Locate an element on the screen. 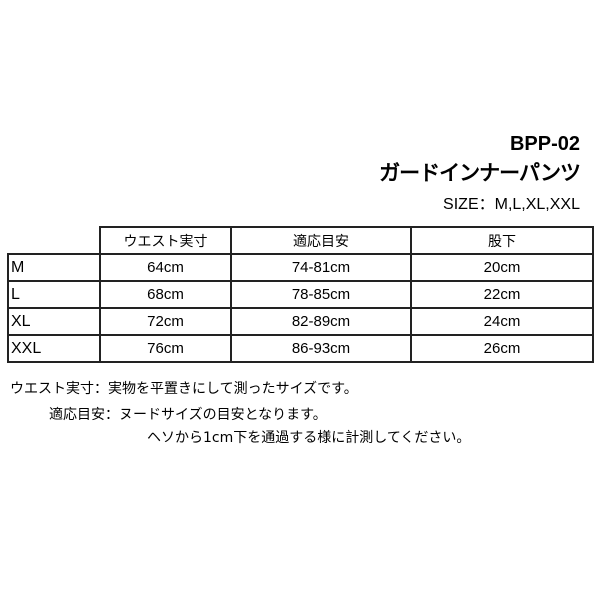  note-fit: 適応目安：ヌードサイズの目安となります。 is located at coordinates (188, 414).